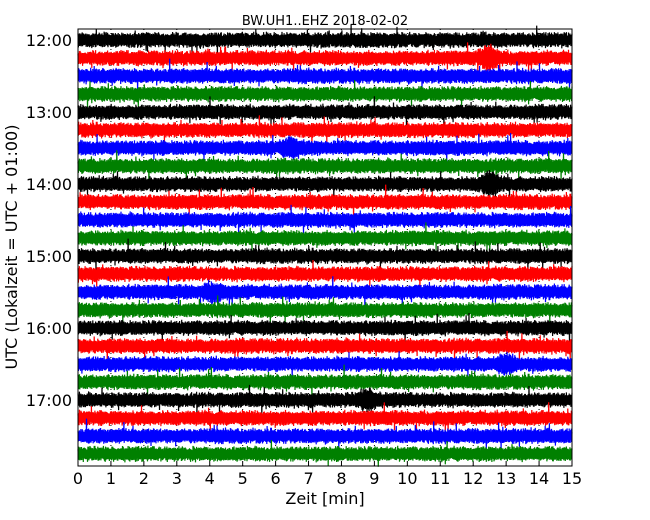 The width and height of the screenshot is (650, 520). I want to click on y-tick-label: 17:00, so click(49, 400).